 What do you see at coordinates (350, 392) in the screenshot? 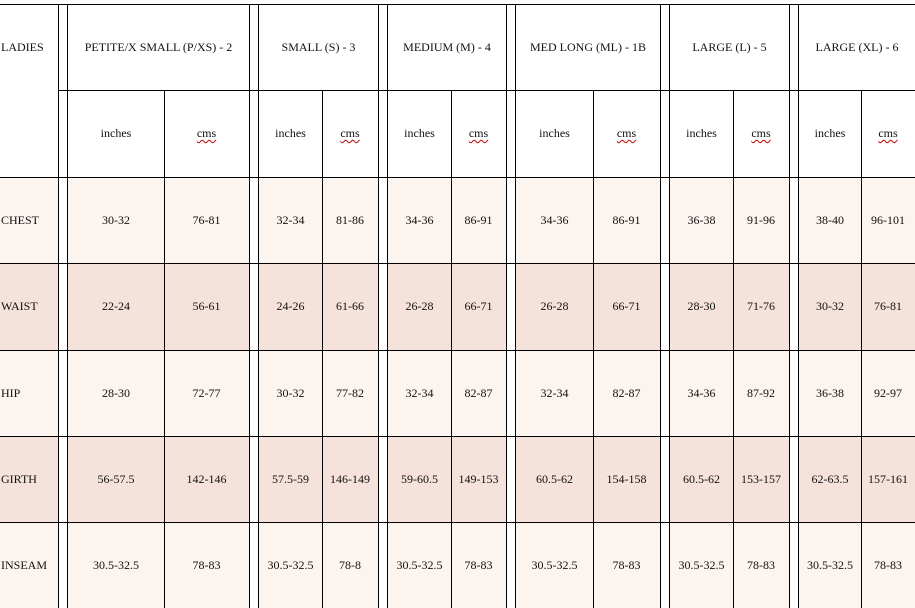
I see `table-cell-cms: 77-82` at bounding box center [350, 392].